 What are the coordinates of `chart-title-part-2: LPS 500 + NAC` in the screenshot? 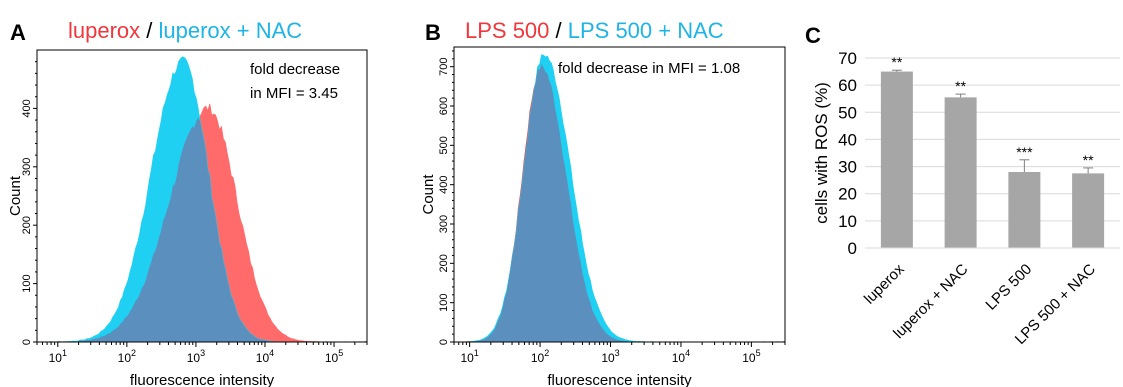 It's located at (646, 30).